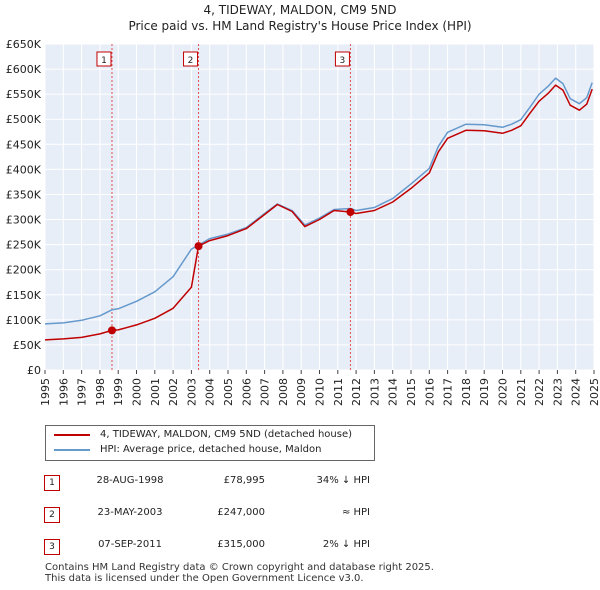 The height and width of the screenshot is (590, 600). I want to click on y-tick-label: £200K, so click(24, 270).